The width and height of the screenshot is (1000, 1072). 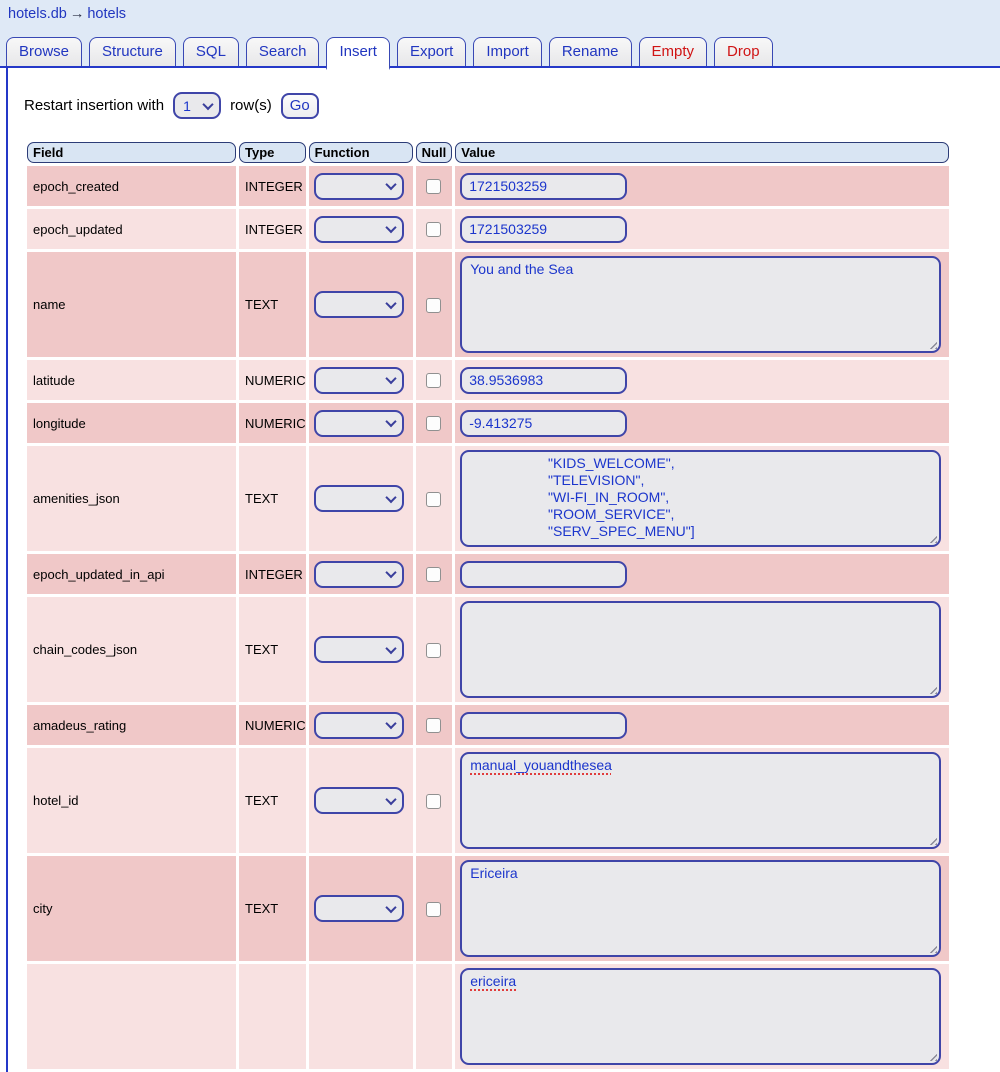 I want to click on header-row: Field Type Function Null Value, so click(x=488, y=152).